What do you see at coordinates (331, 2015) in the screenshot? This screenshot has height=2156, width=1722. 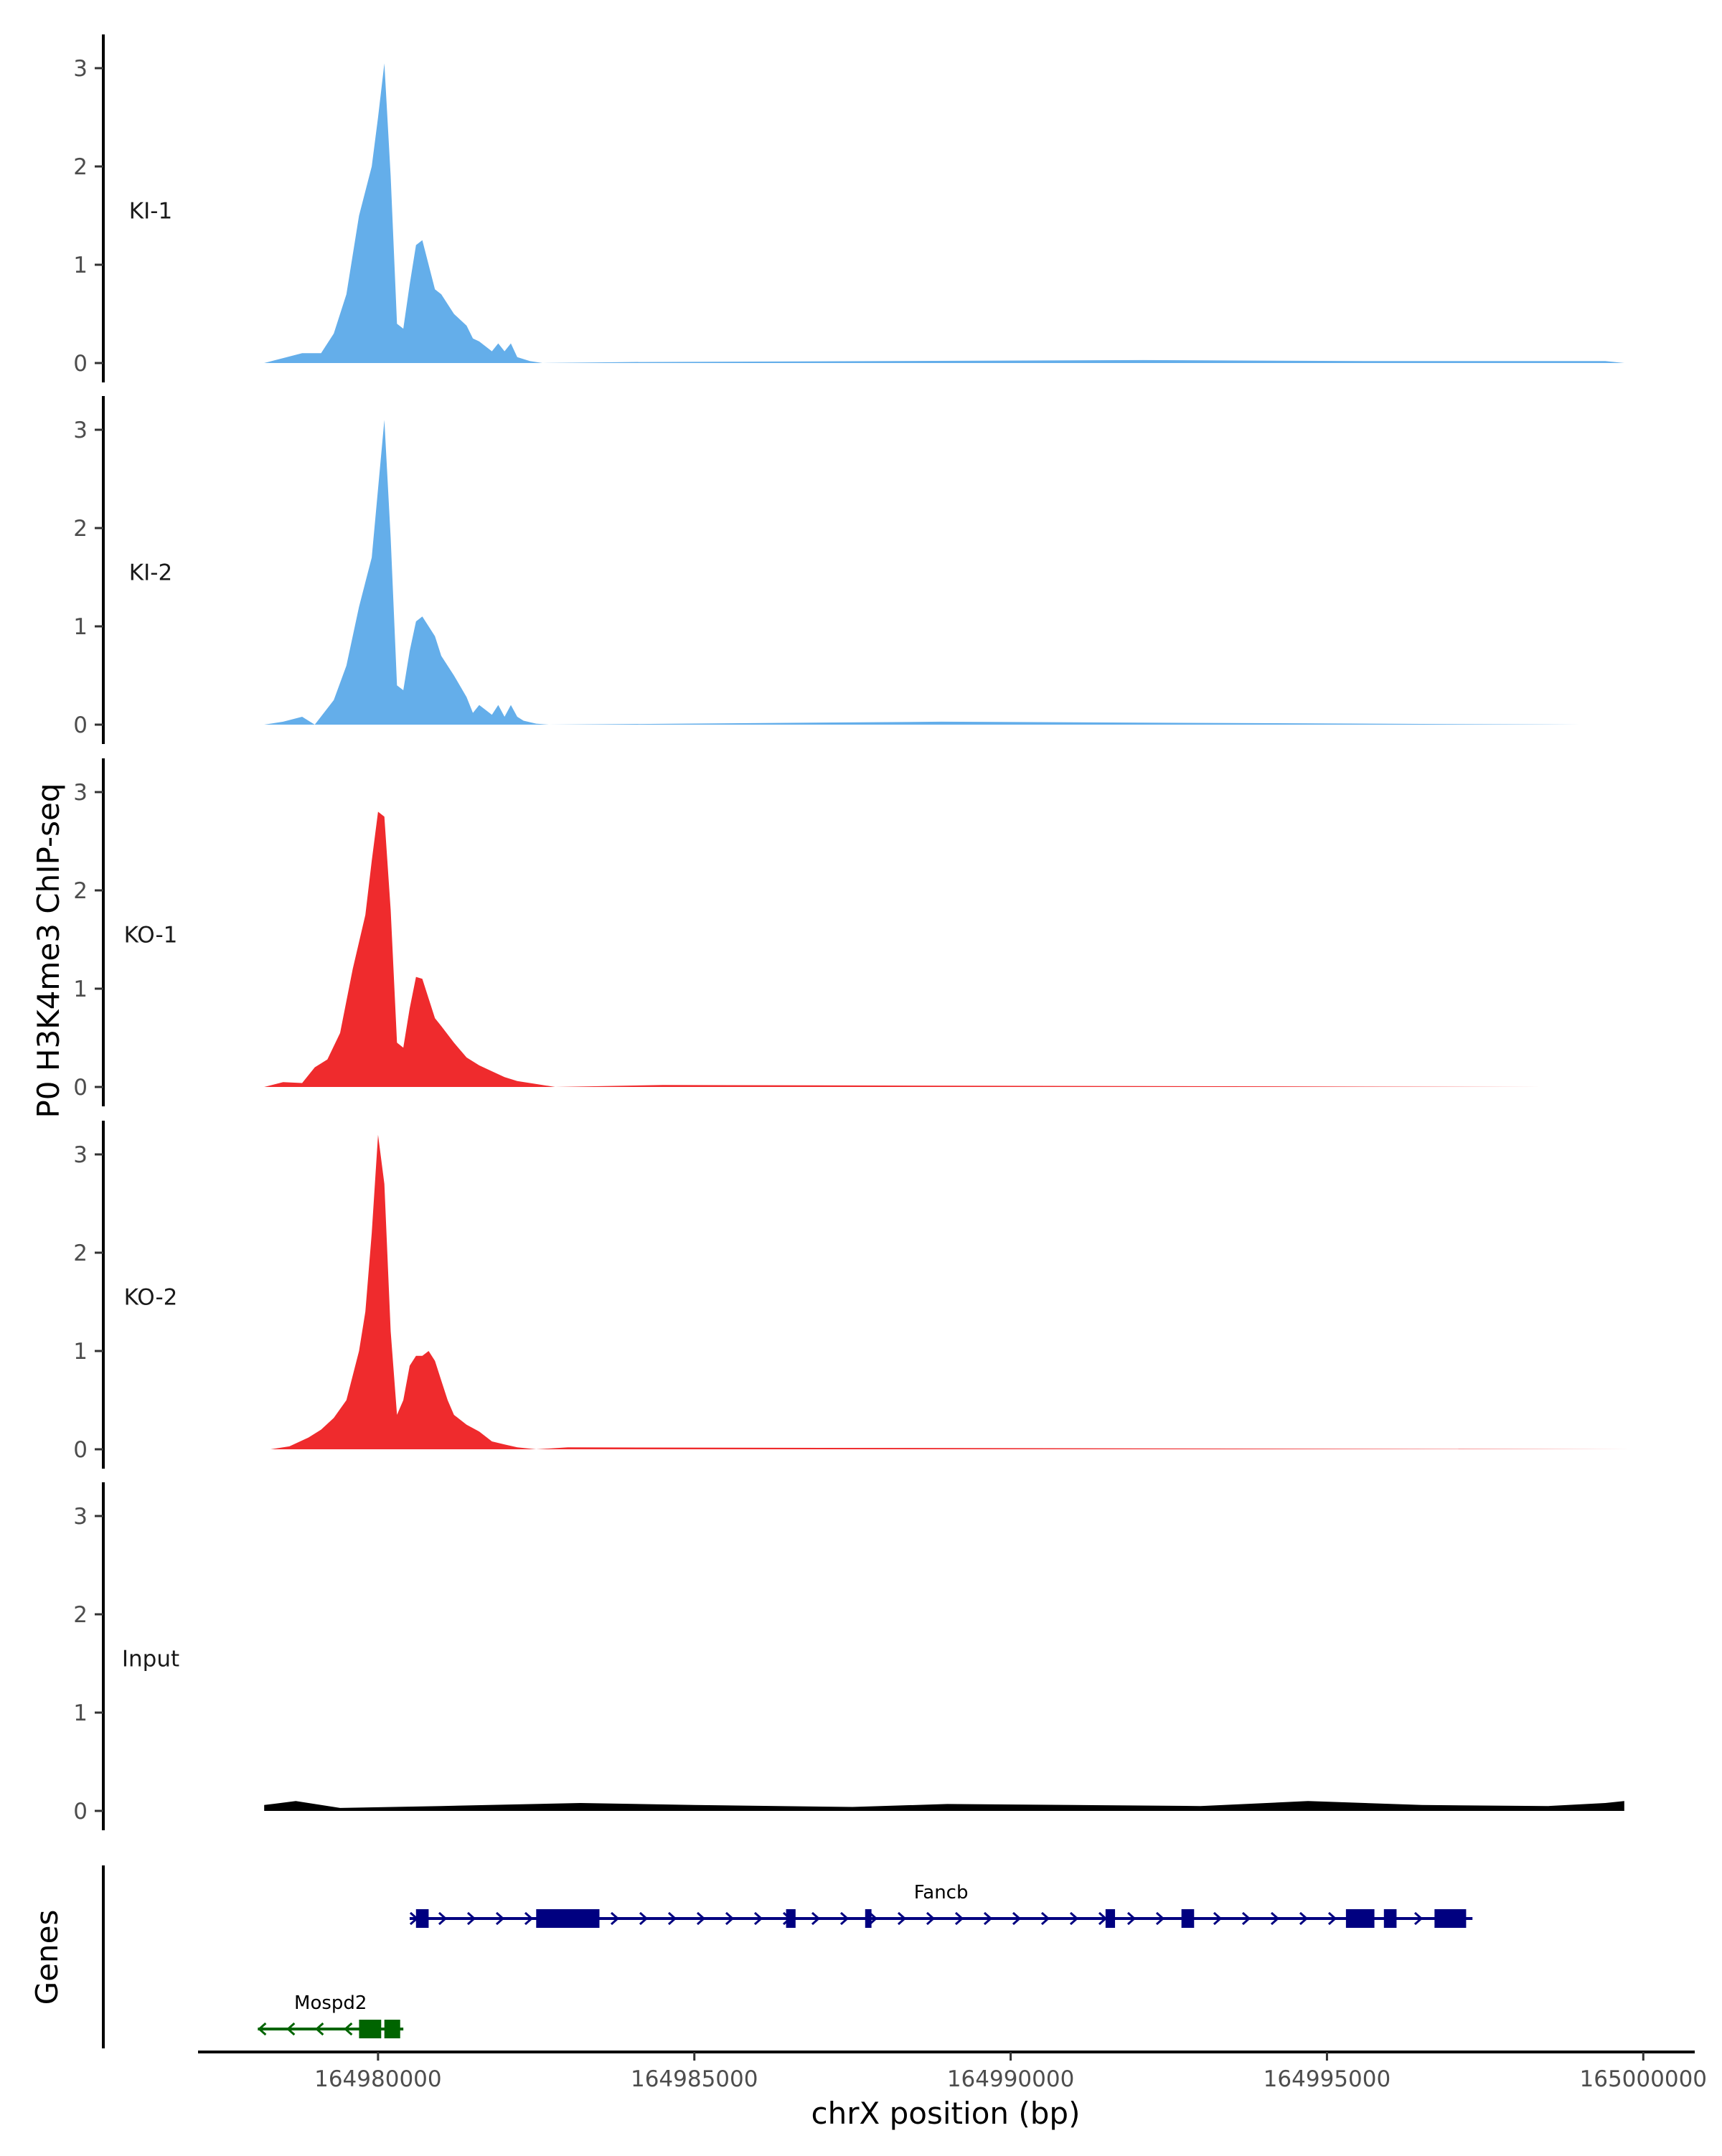 I see `gene-mospd2: Mospd2` at bounding box center [331, 2015].